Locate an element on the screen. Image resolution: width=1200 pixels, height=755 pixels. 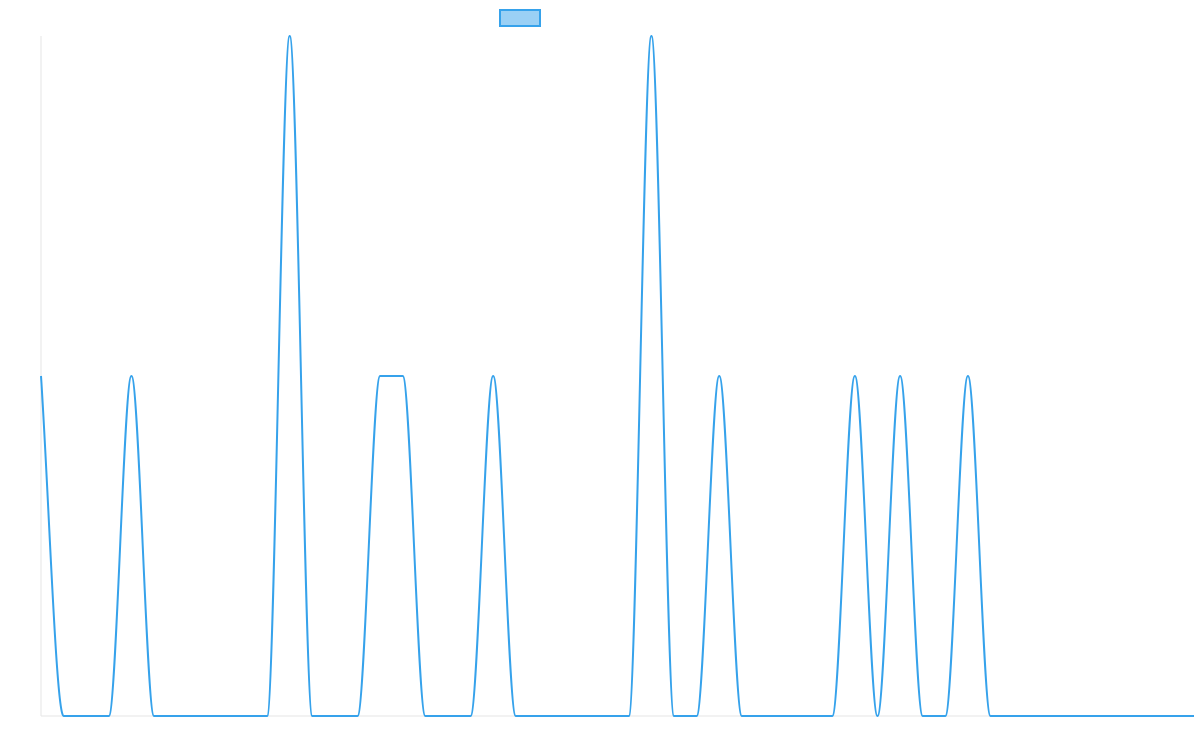
legend-swatch is located at coordinates (520, 18).